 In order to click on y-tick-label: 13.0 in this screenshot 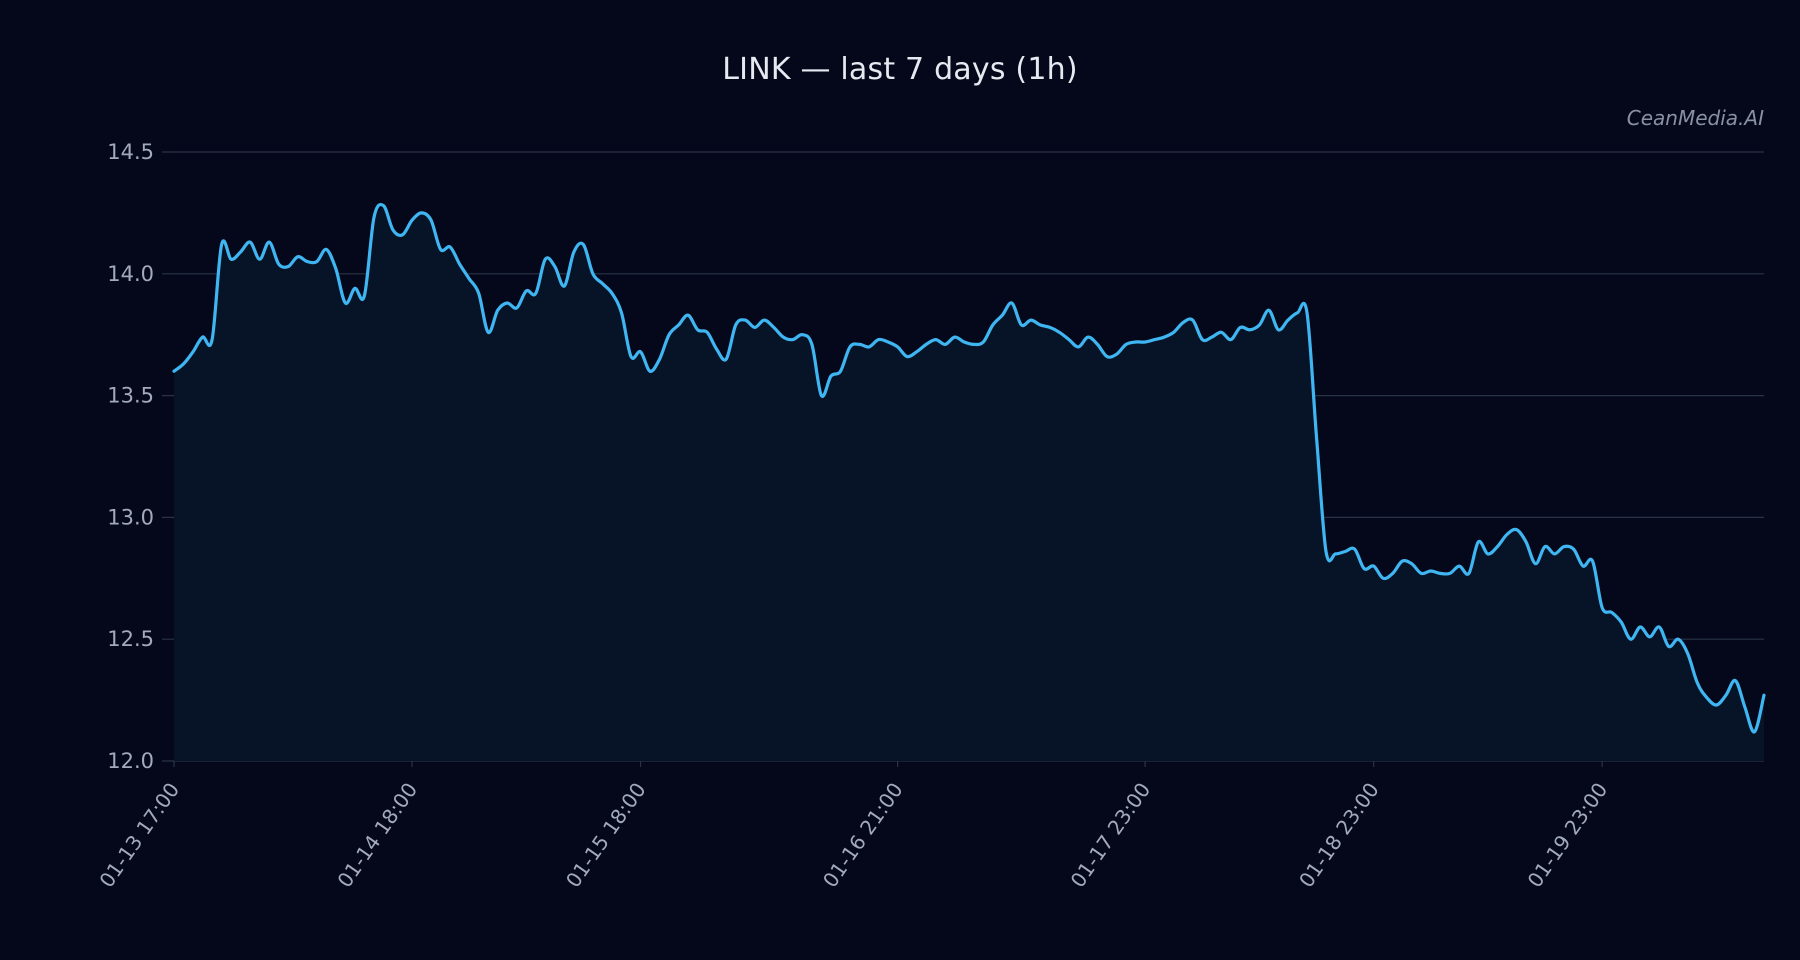, I will do `click(130, 517)`.